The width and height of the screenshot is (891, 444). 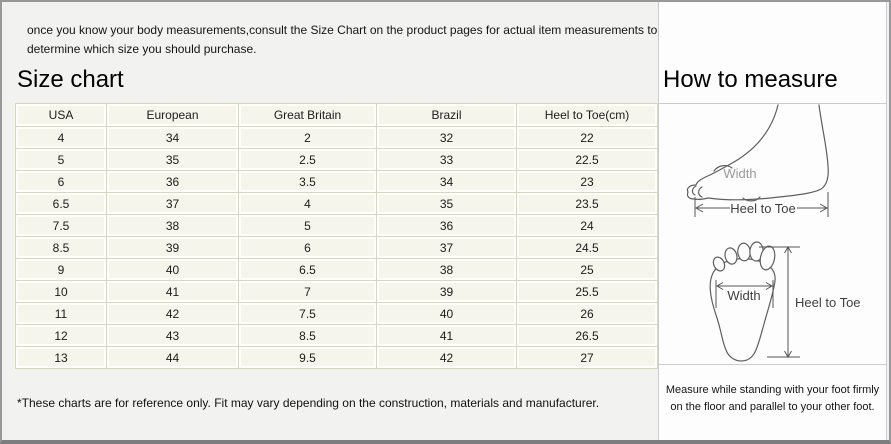 I want to click on table-cell: 25.5, so click(x=587, y=291).